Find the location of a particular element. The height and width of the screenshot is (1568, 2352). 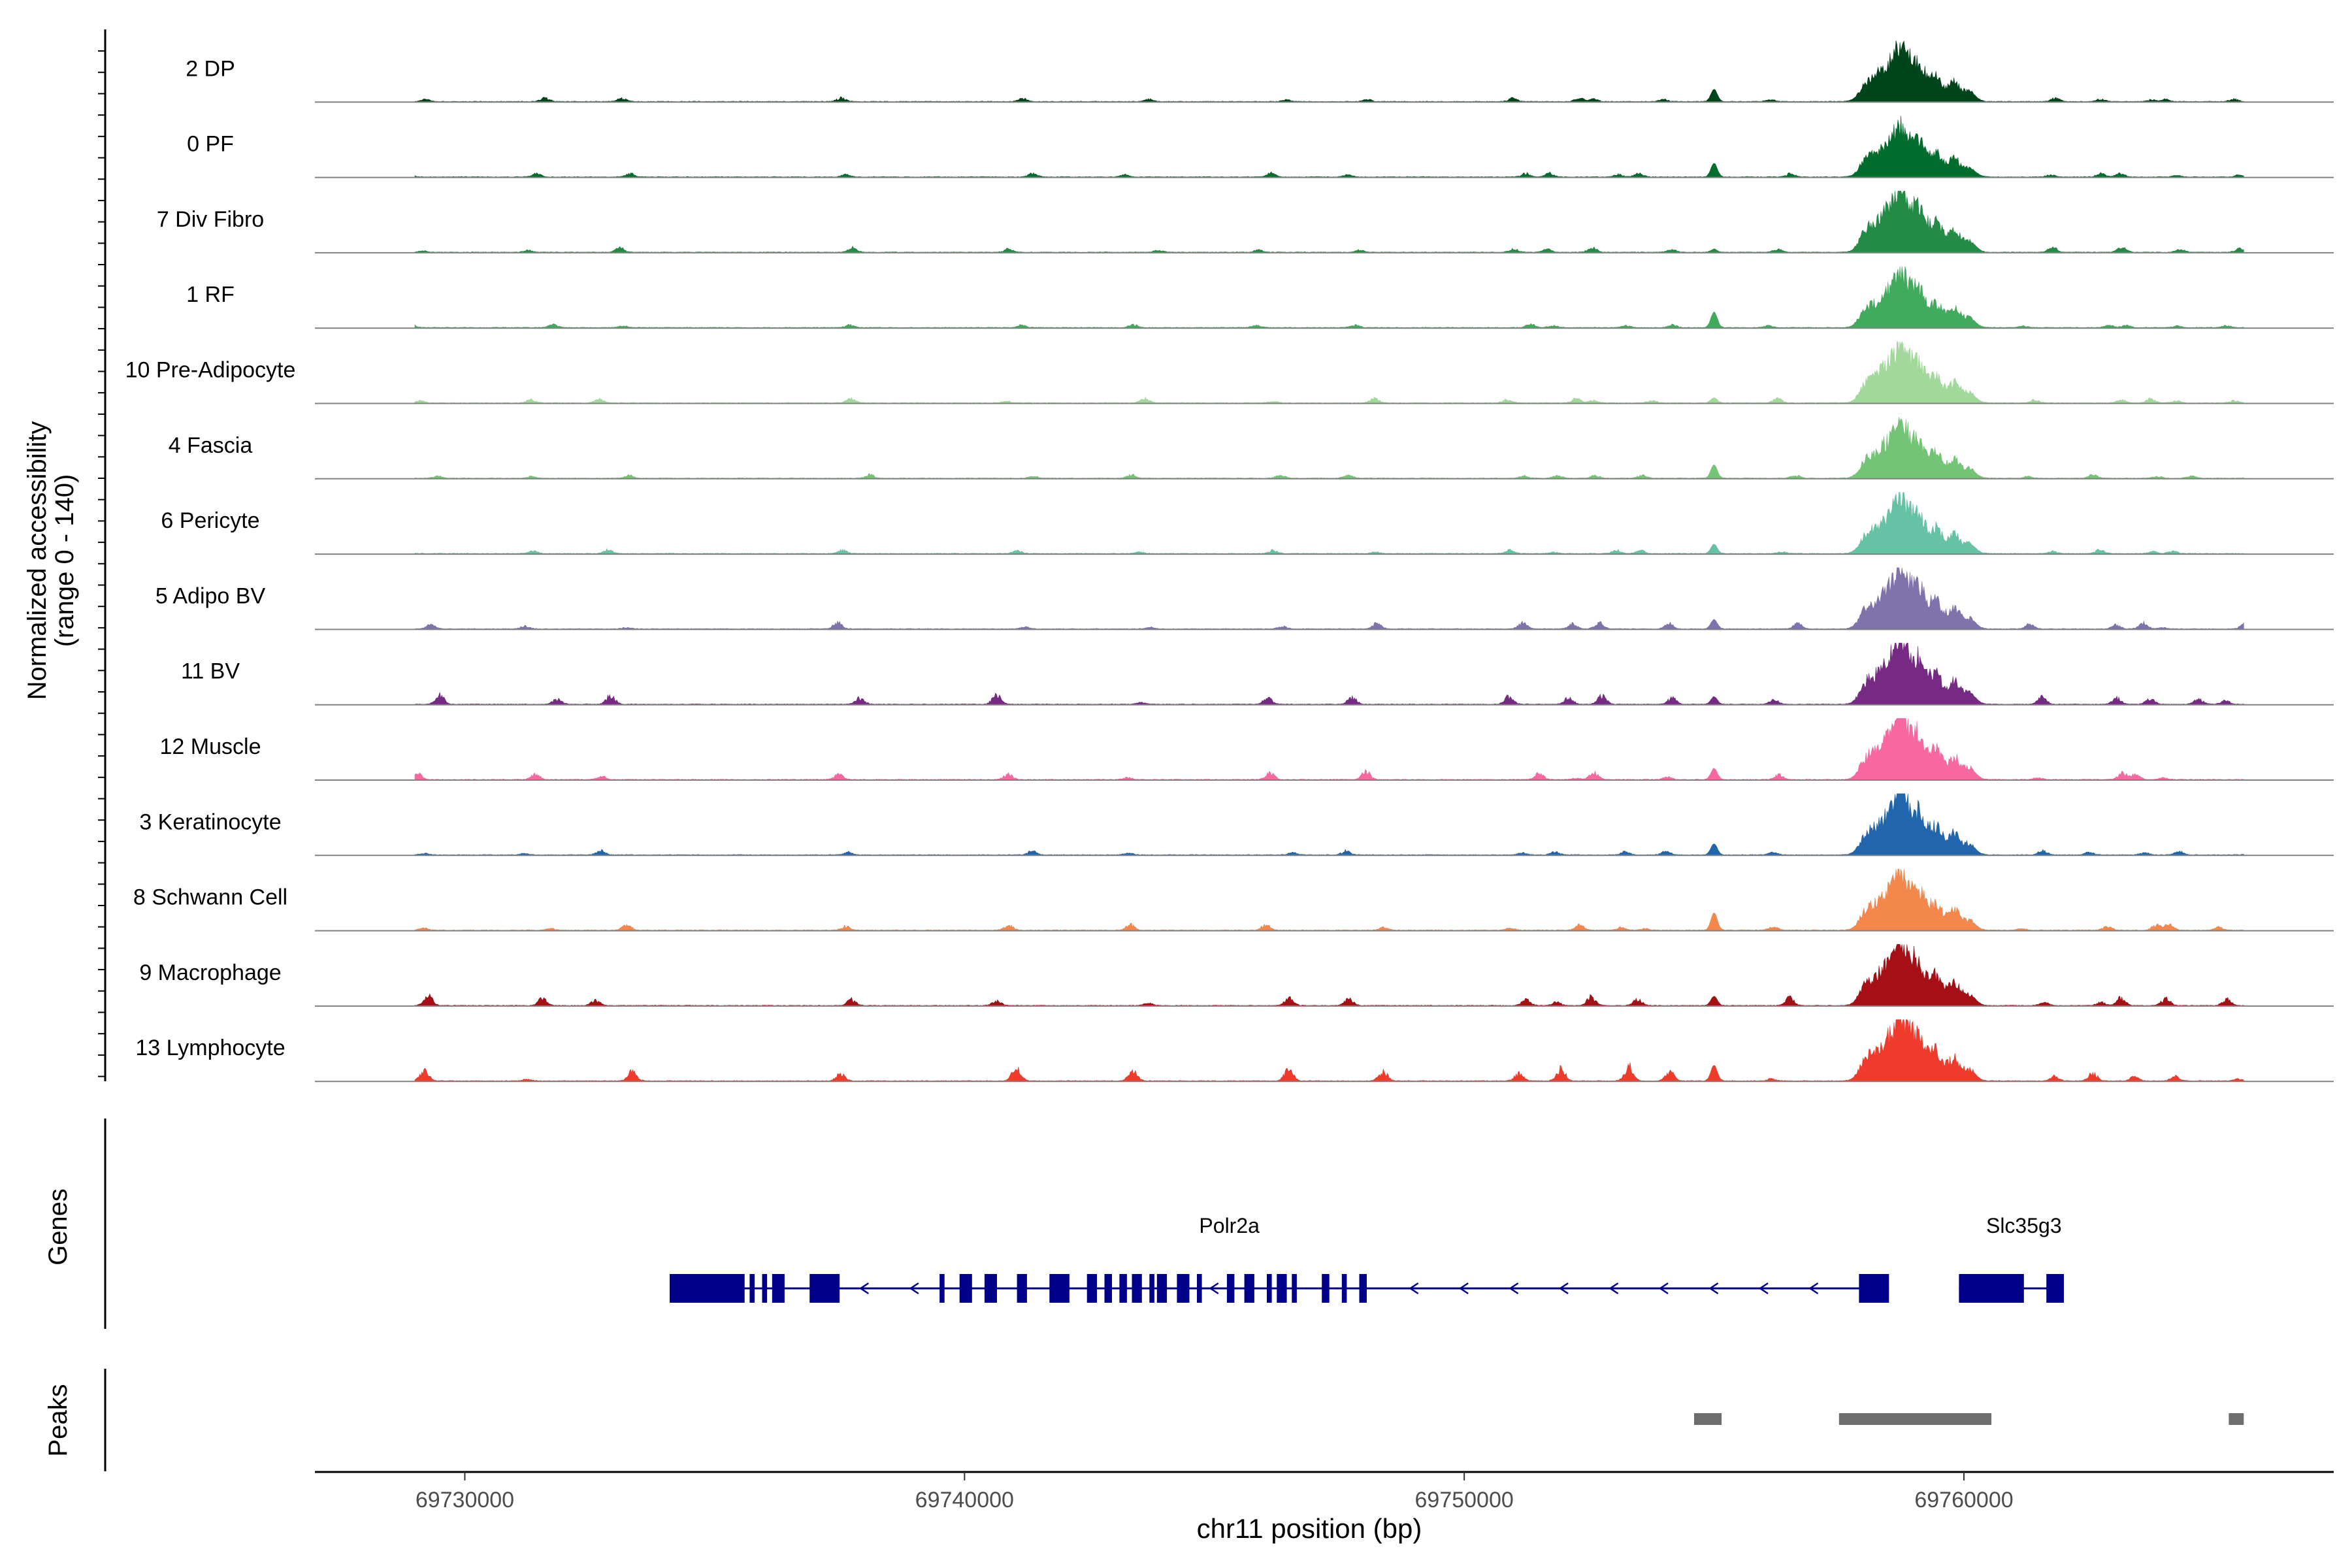

x-tick-label: 69760000 is located at coordinates (1963, 1500).